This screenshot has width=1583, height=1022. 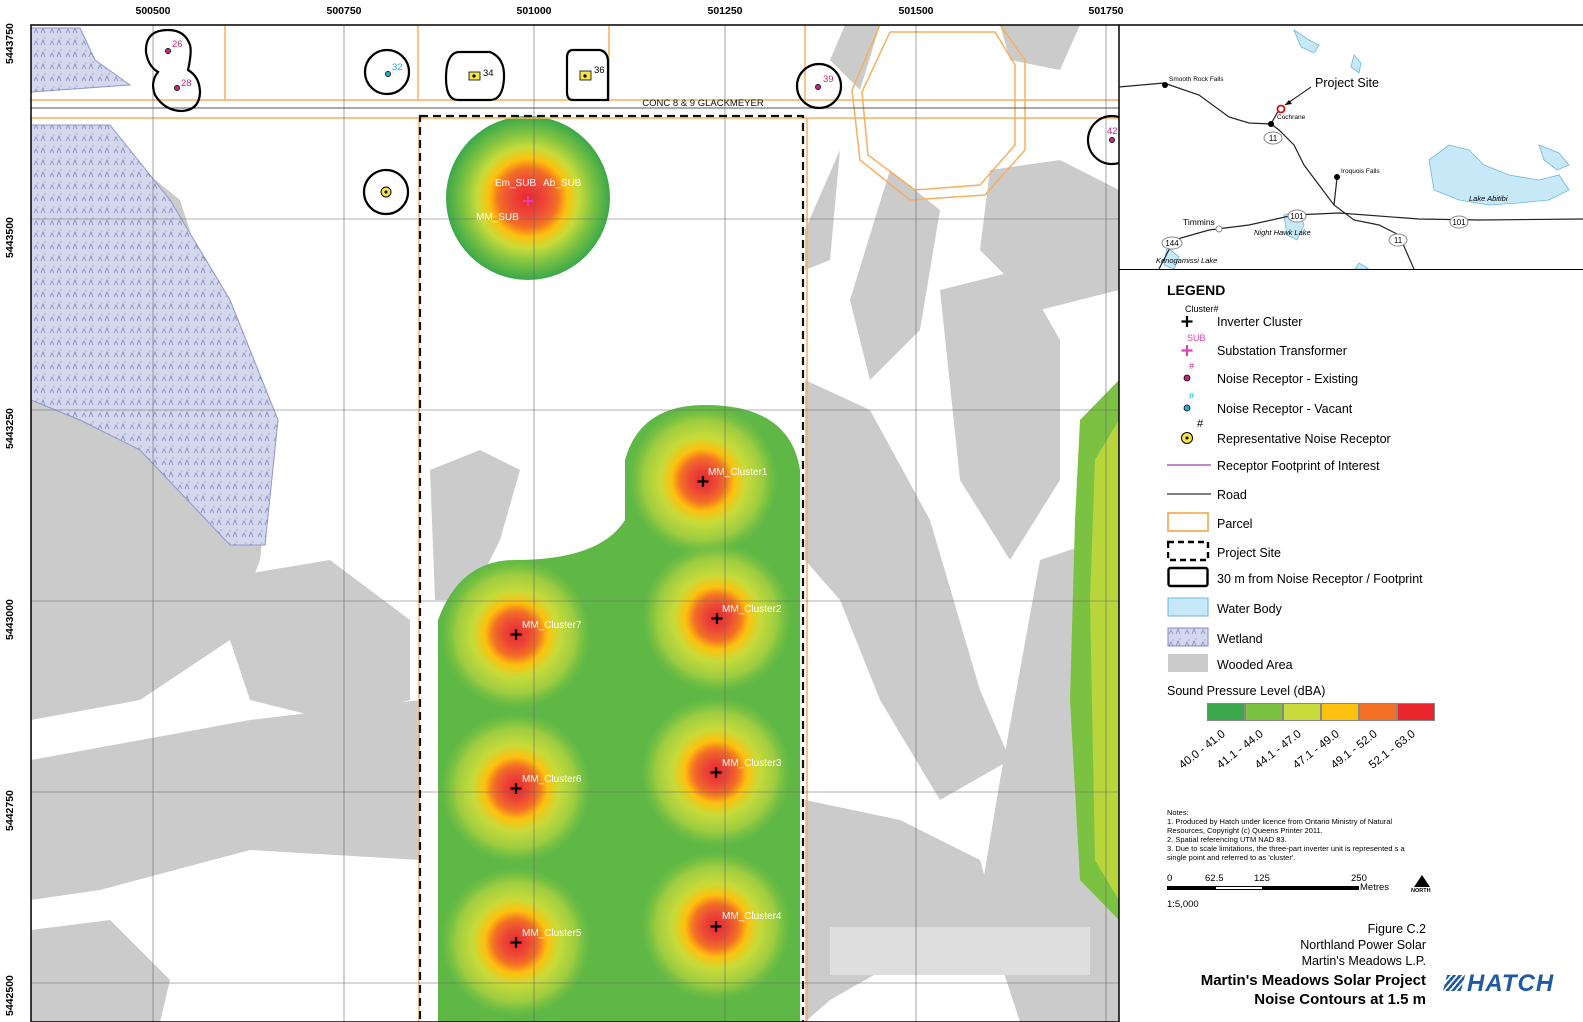 I want to click on representative-receptor-icon, so click(x=1187, y=438).